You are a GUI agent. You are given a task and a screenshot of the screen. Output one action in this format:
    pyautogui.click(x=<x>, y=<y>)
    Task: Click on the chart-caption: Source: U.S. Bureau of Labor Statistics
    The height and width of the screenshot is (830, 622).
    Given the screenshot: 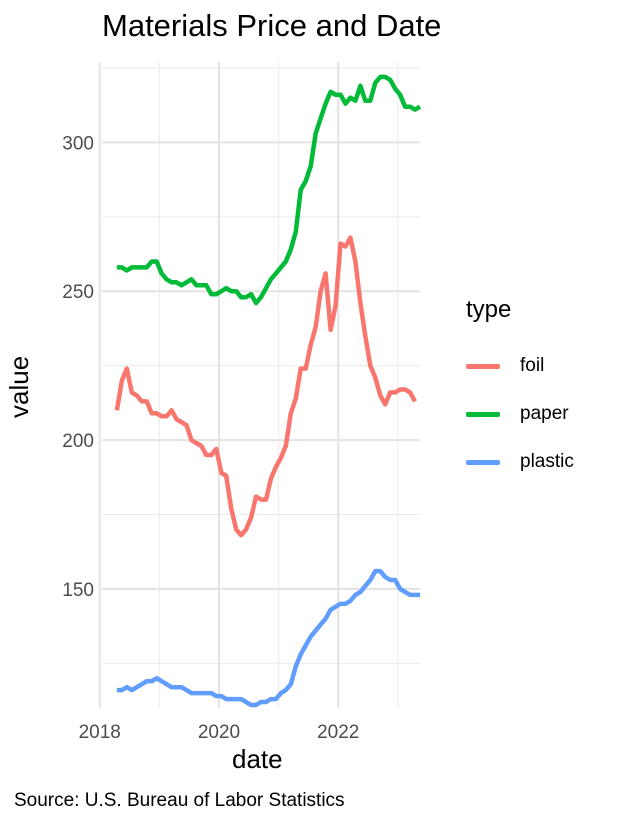 What is the action you would take?
    pyautogui.click(x=179, y=800)
    